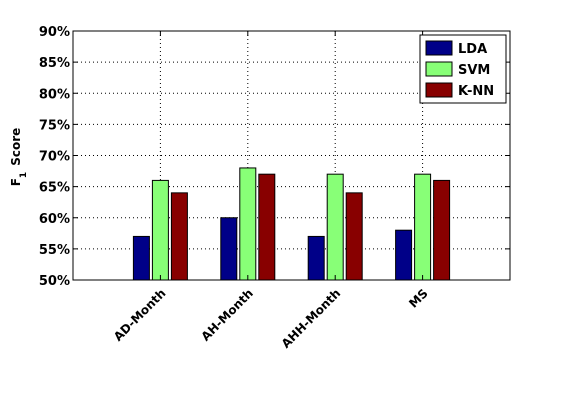 Image resolution: width=562 pixels, height=419 pixels. What do you see at coordinates (54, 250) in the screenshot?
I see `y-tick-label: 55%` at bounding box center [54, 250].